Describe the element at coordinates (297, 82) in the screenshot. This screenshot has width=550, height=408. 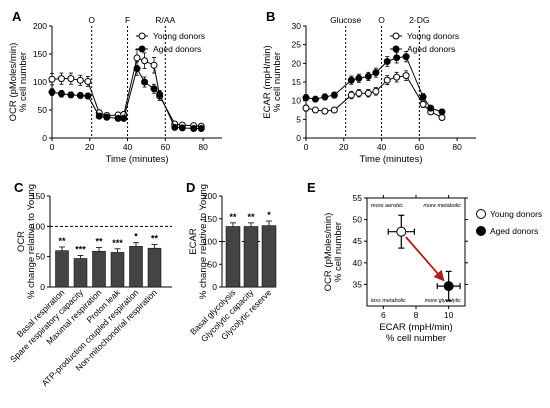
I see `y-tick-label: 15` at that location.